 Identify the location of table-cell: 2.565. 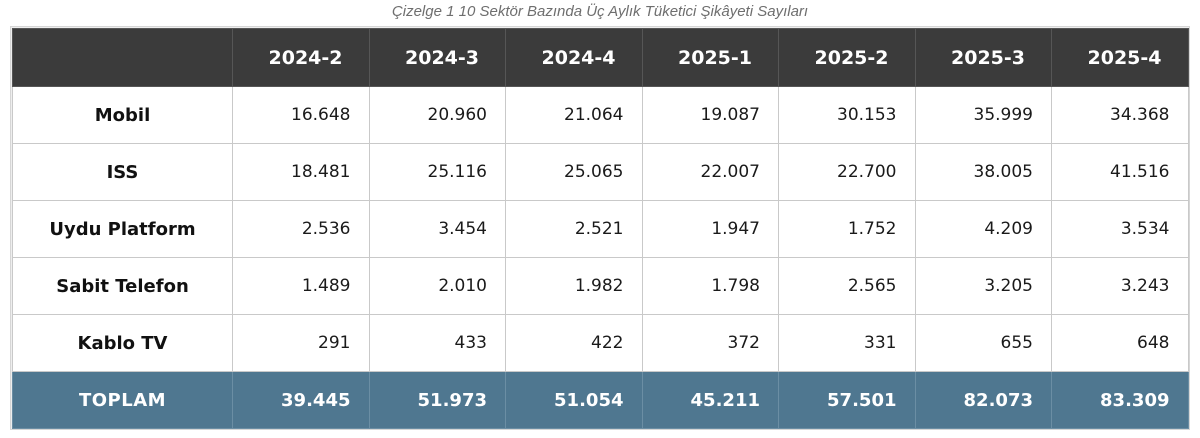
(847, 286).